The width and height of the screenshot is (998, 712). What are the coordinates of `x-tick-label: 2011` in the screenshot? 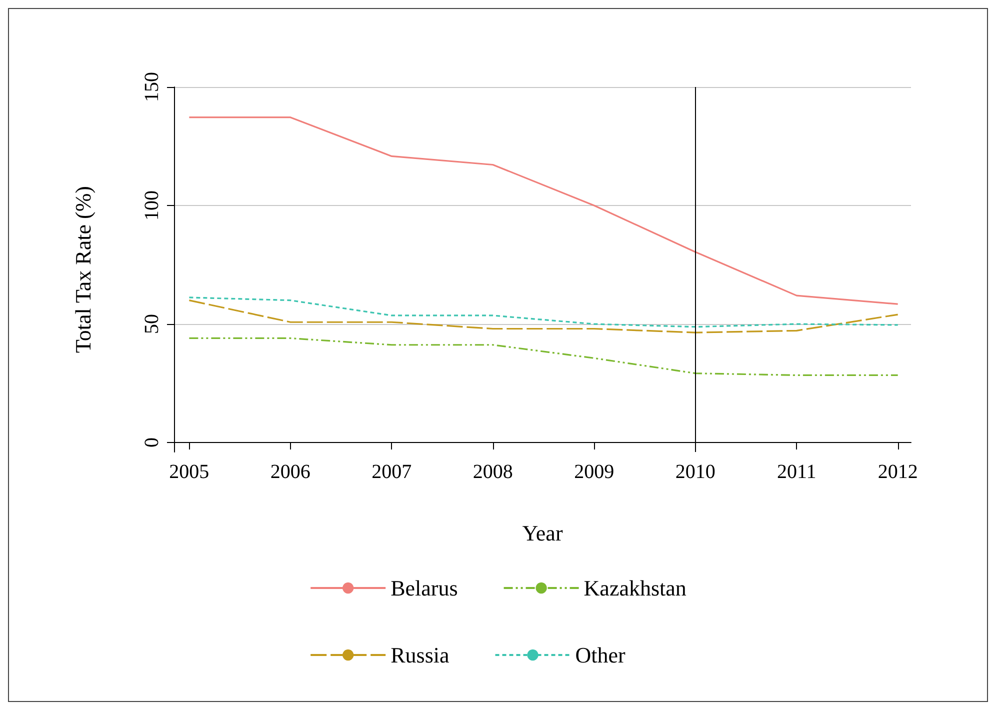 It's located at (796, 472).